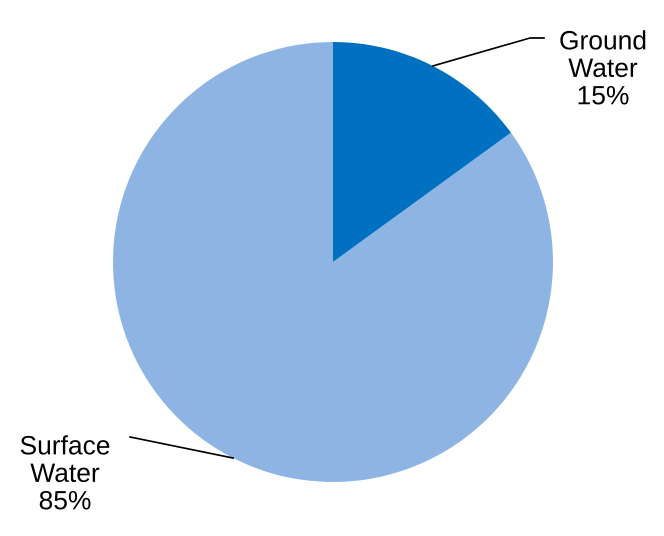 This screenshot has height=536, width=664. What do you see at coordinates (422, 152) in the screenshot?
I see `pie-slice` at bounding box center [422, 152].